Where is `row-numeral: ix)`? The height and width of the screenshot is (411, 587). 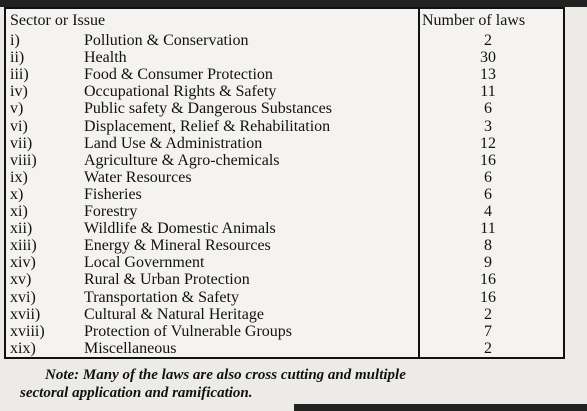 row-numeral: ix) is located at coordinates (19, 177).